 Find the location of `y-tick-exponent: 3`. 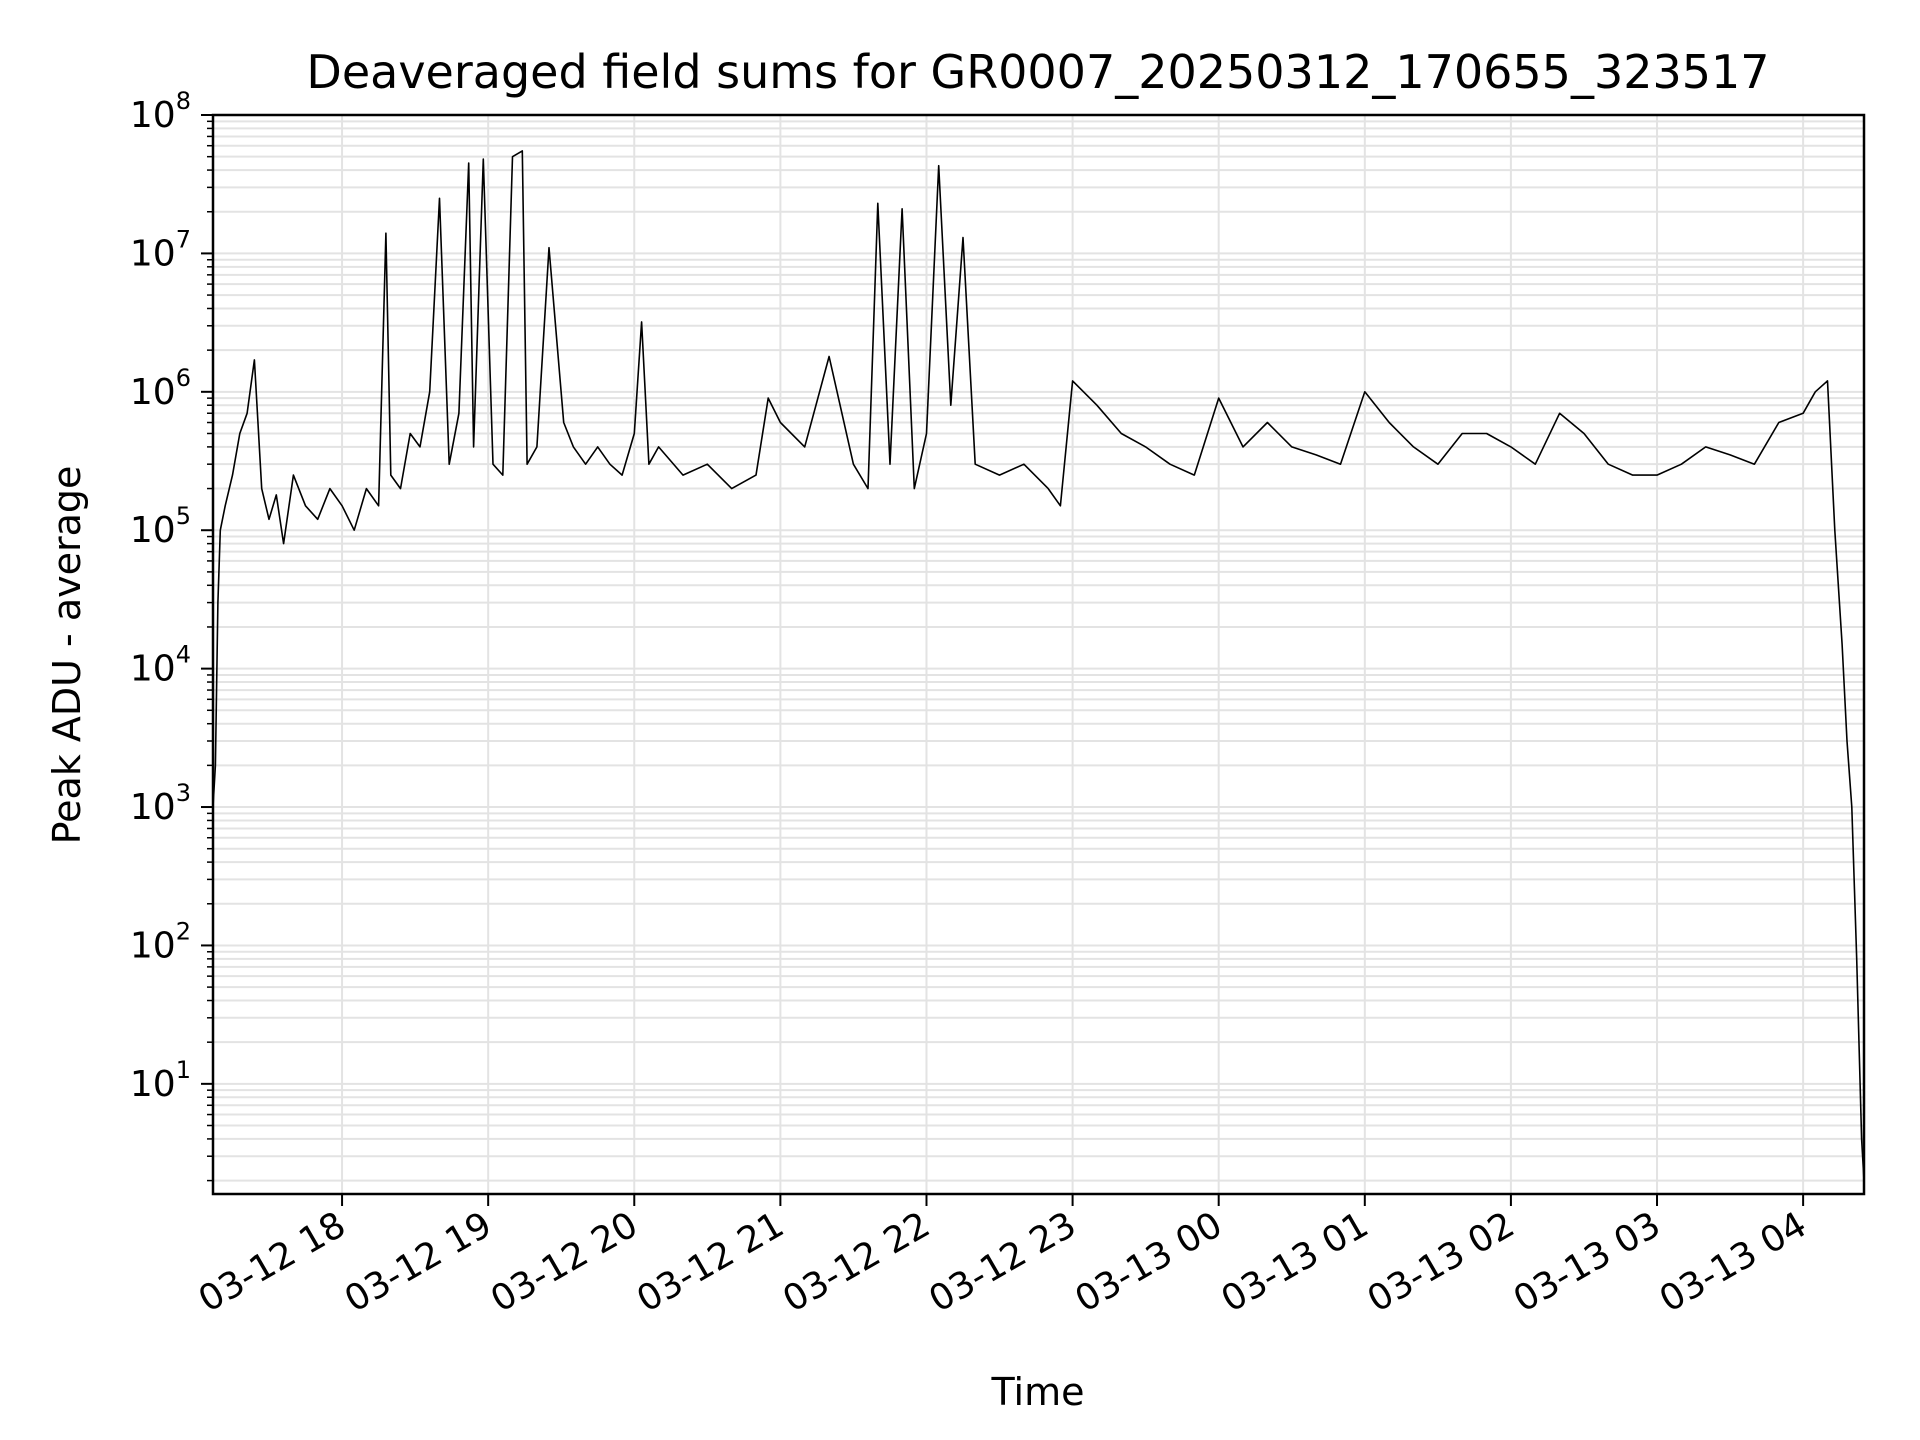

y-tick-exponent: 3 is located at coordinates (183, 793).